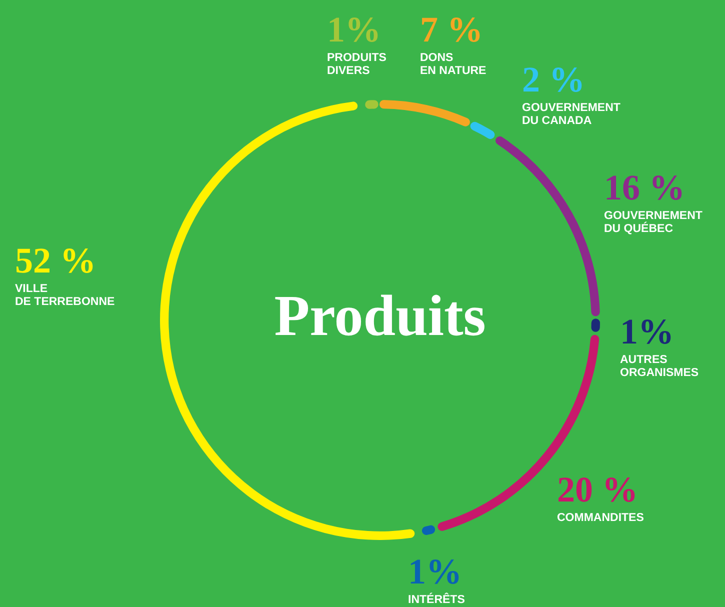  I want to click on data-label: 52 %, so click(55, 260).